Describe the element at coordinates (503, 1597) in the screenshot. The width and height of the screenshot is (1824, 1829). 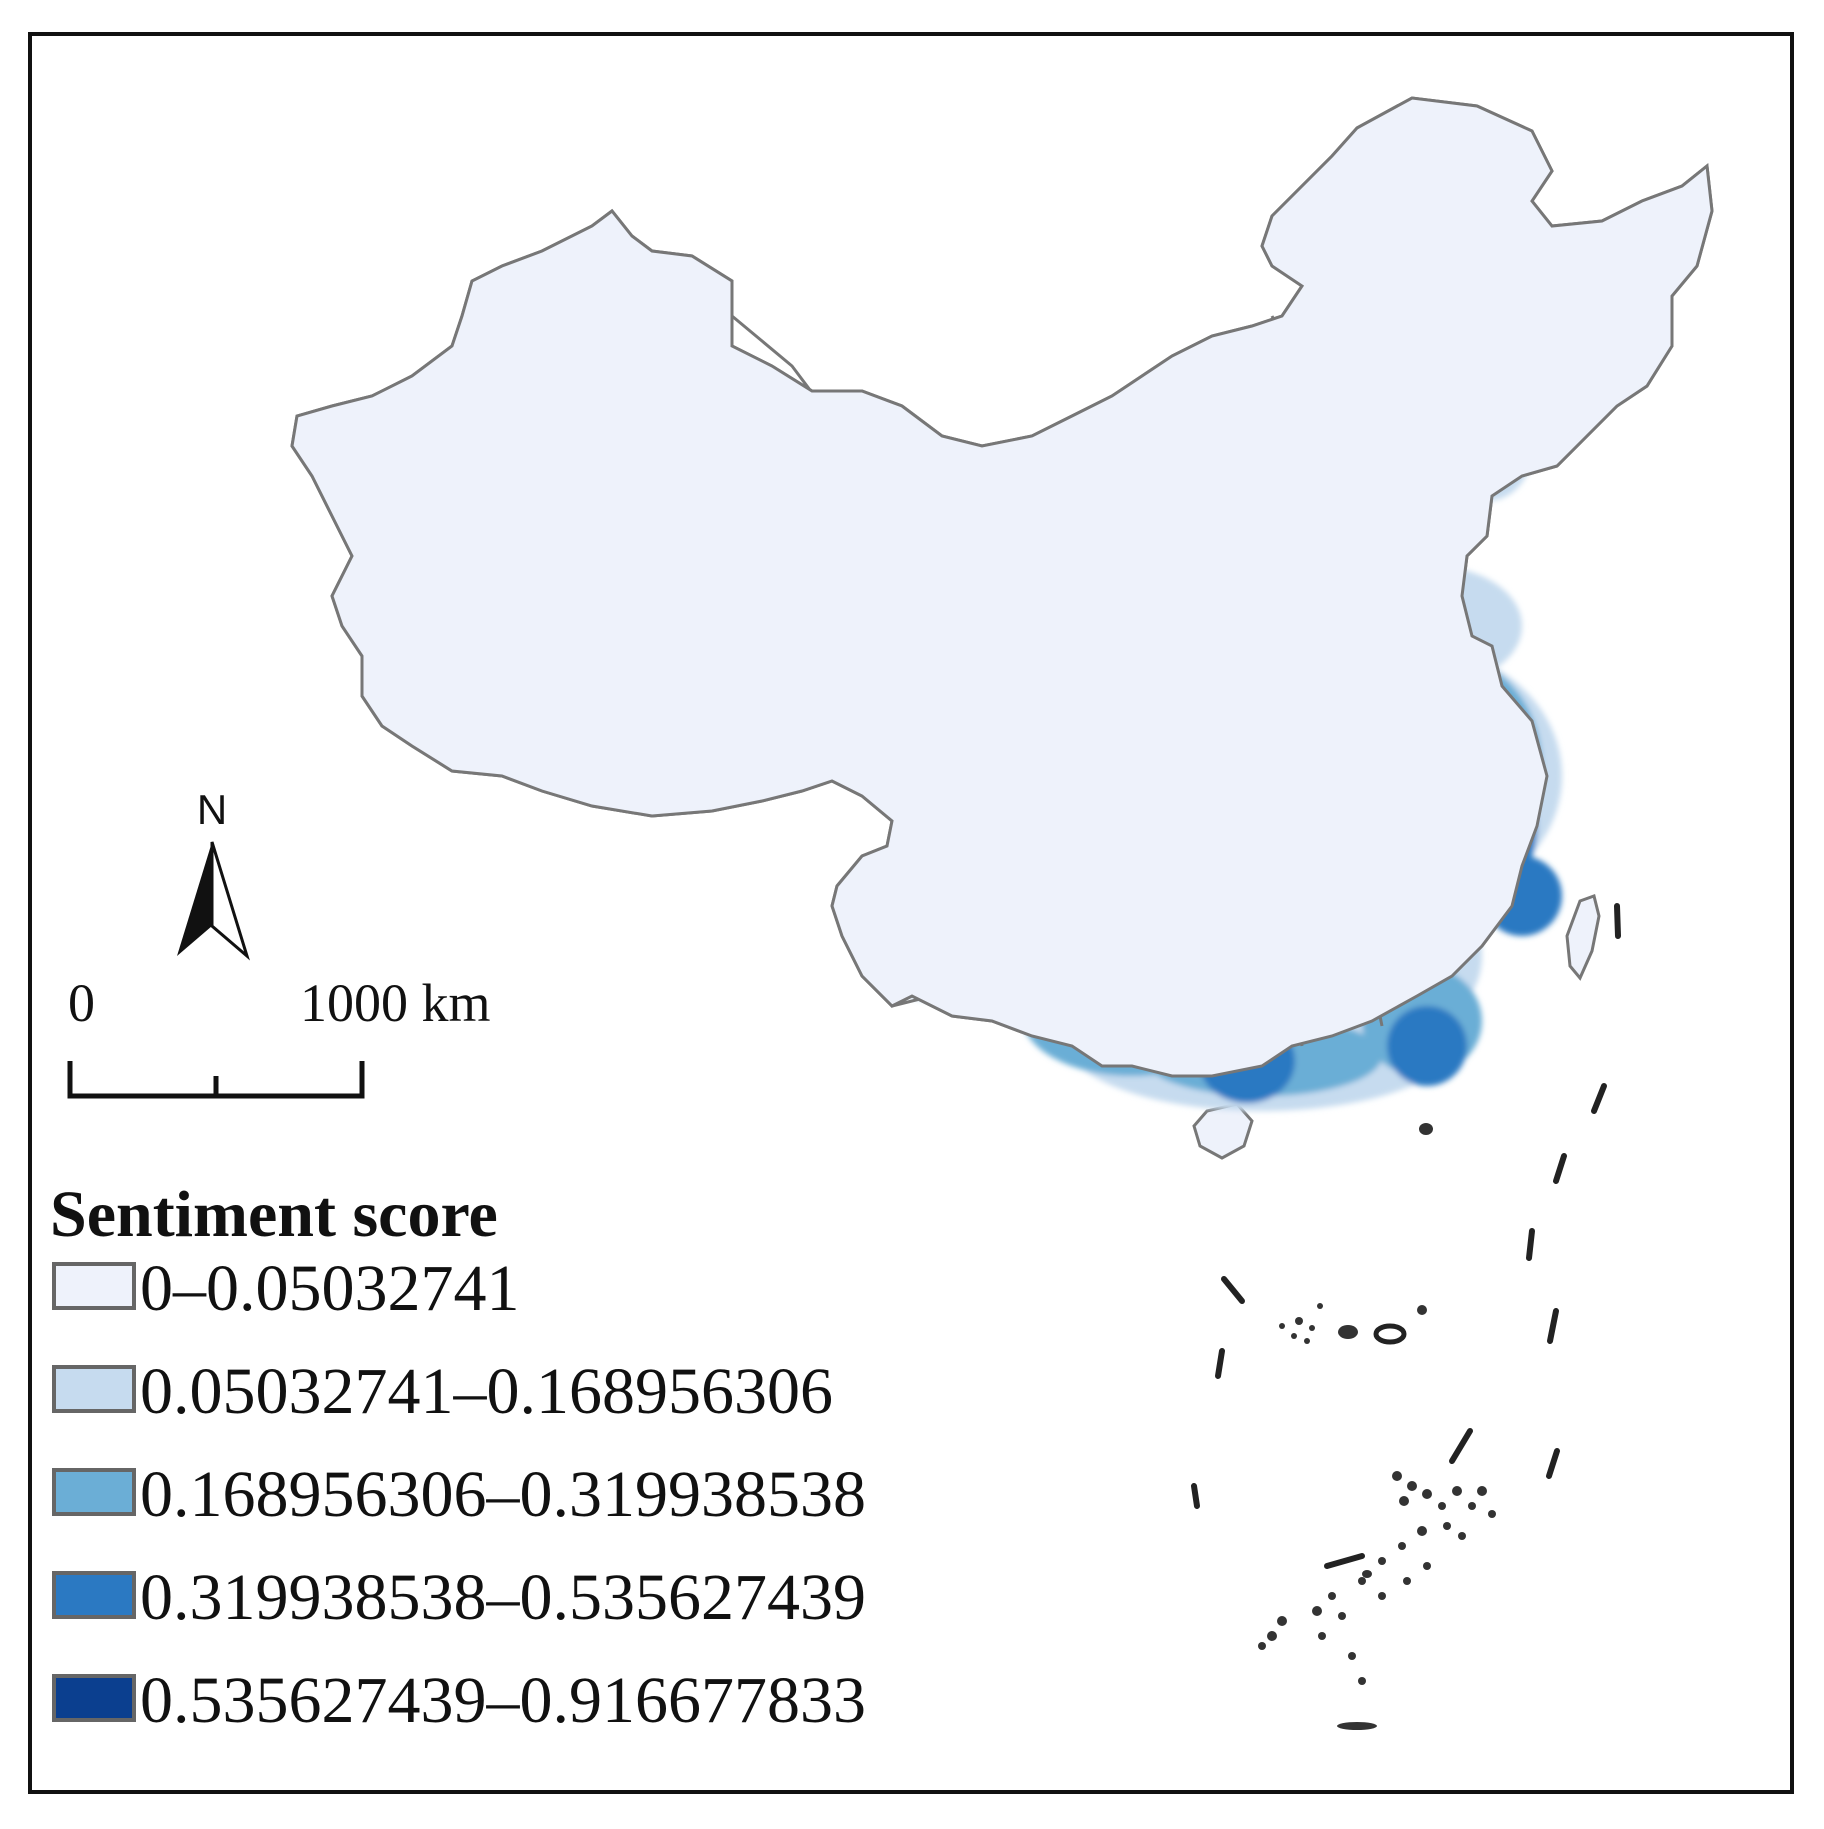
I see `legend-label: 0.319938538–0.535627439` at that location.